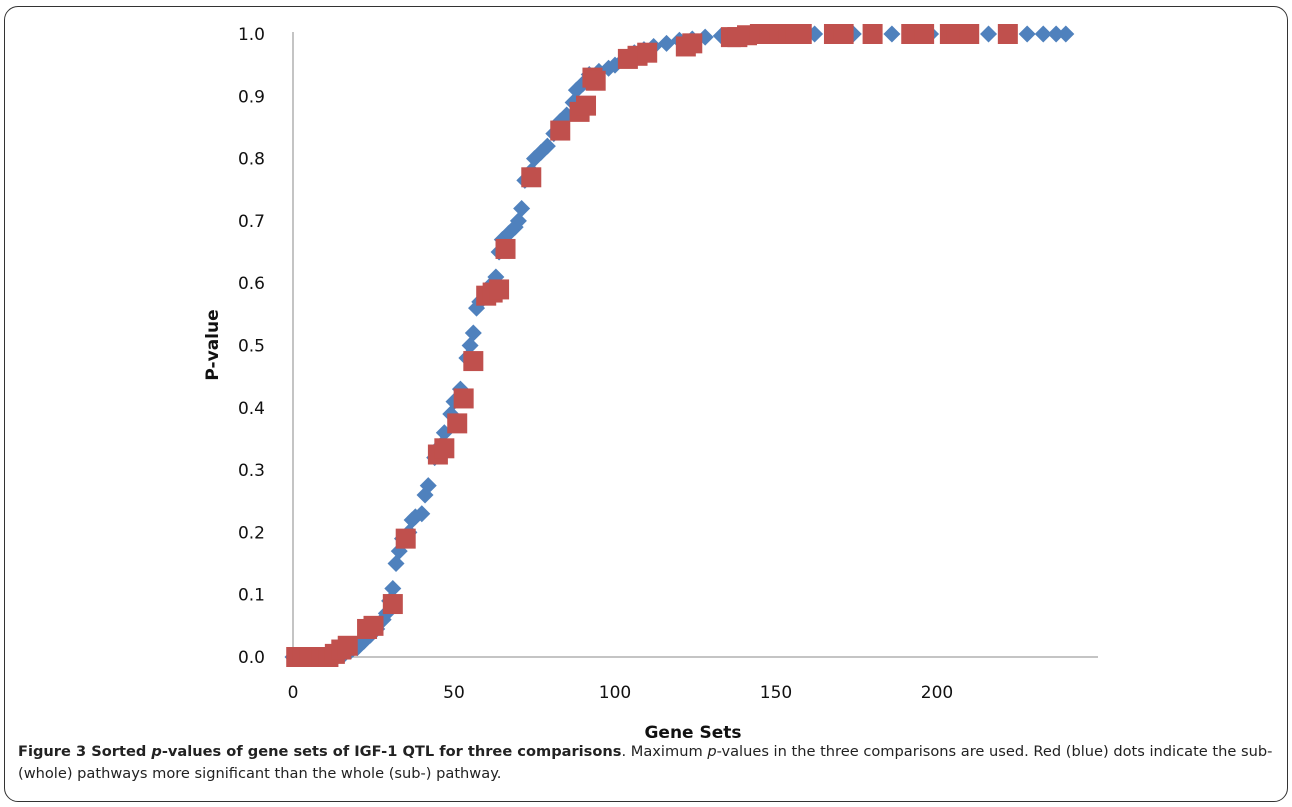 This screenshot has width=1292, height=807. What do you see at coordinates (776, 693) in the screenshot?
I see `x-tick-label: 150` at bounding box center [776, 693].